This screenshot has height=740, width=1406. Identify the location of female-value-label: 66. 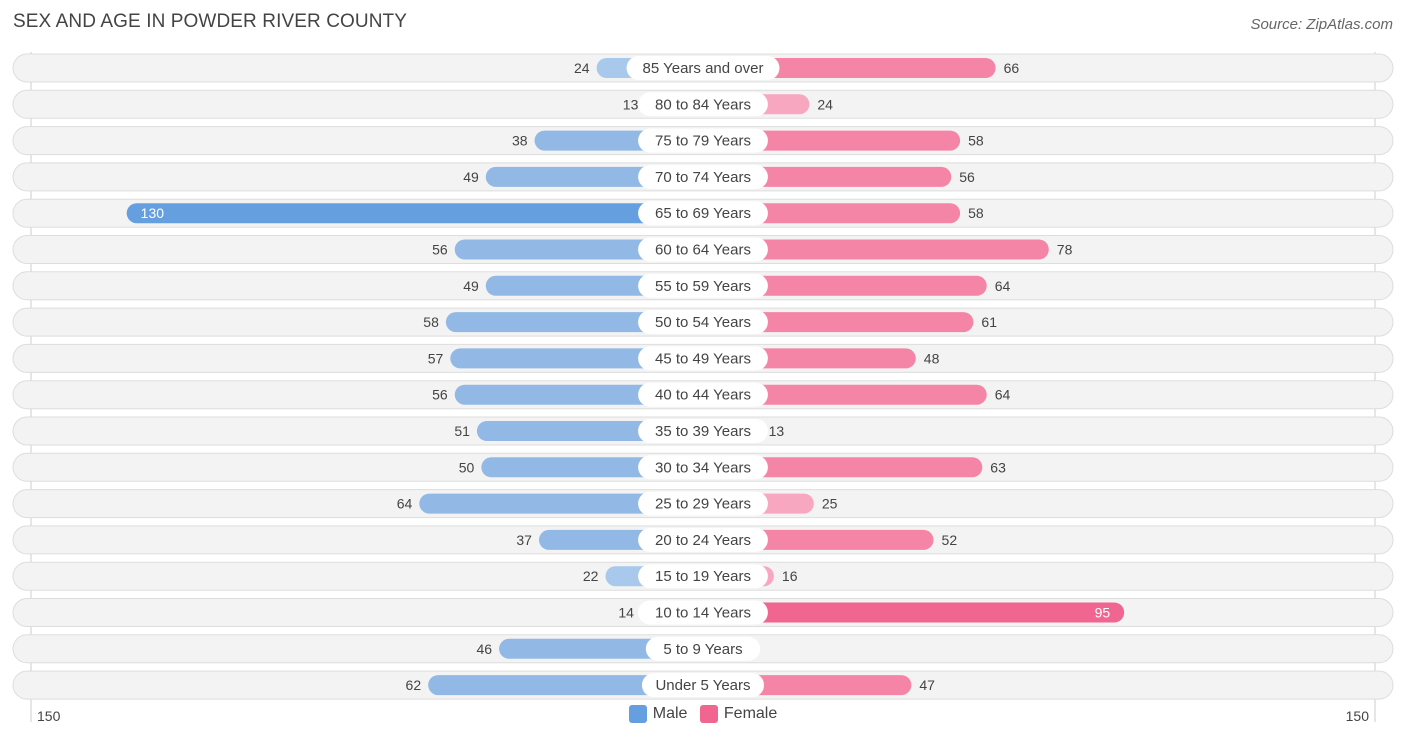
(1012, 68).